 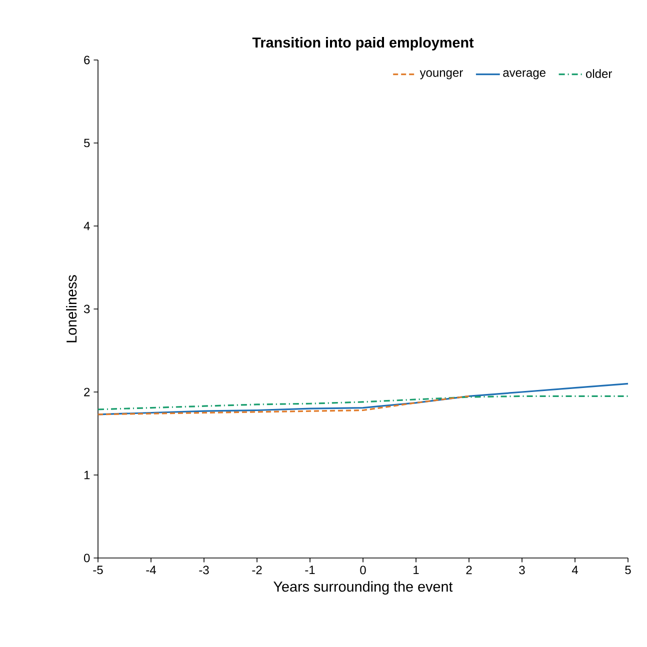 What do you see at coordinates (283, 405) in the screenshot?
I see `line-series` at bounding box center [283, 405].